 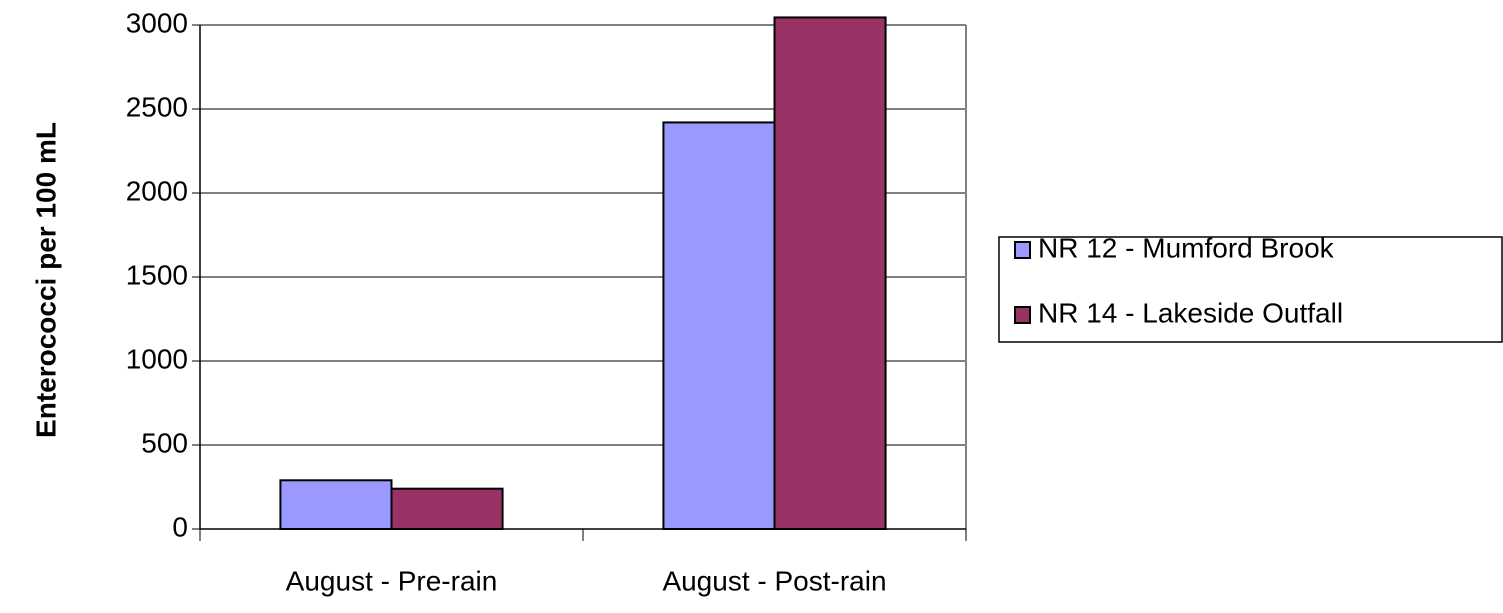 What do you see at coordinates (157, 190) in the screenshot?
I see `y-tick-label: 2000` at bounding box center [157, 190].